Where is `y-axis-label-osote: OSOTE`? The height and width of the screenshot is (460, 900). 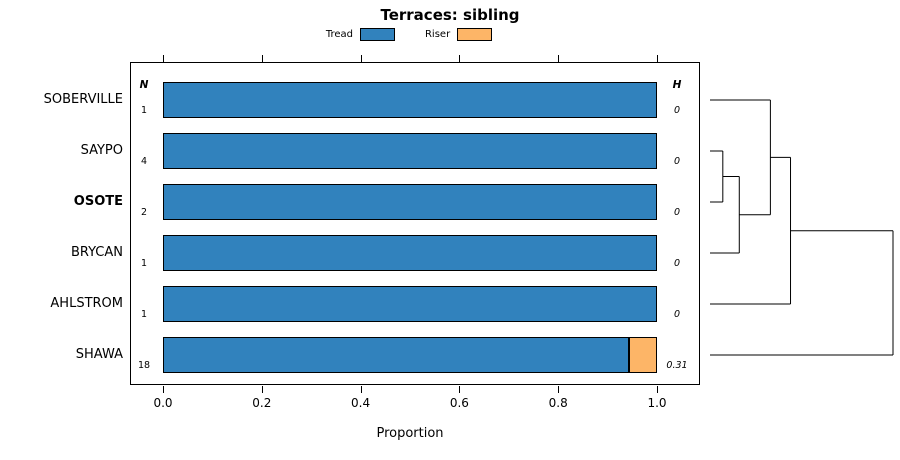
y-axis-label-osote: OSOTE is located at coordinates (98, 201).